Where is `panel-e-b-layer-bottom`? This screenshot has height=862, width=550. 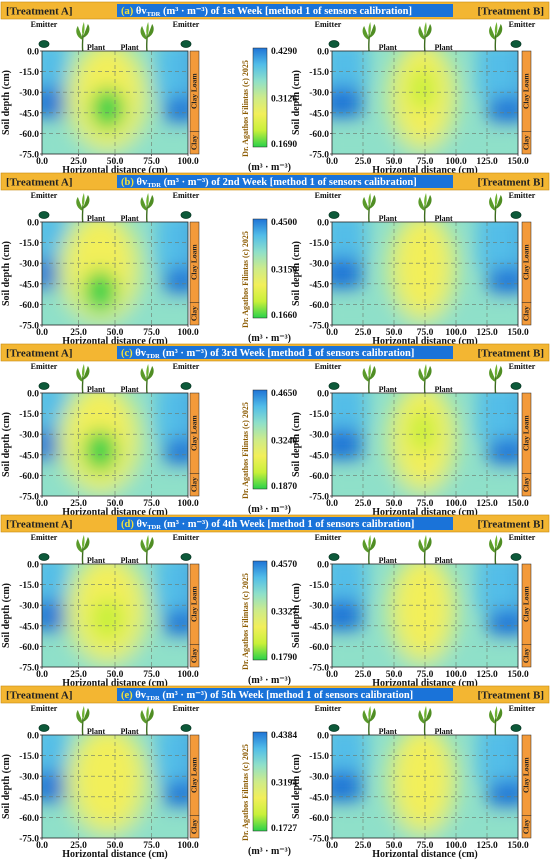
panel-e-b-layer-bottom is located at coordinates (526, 827).